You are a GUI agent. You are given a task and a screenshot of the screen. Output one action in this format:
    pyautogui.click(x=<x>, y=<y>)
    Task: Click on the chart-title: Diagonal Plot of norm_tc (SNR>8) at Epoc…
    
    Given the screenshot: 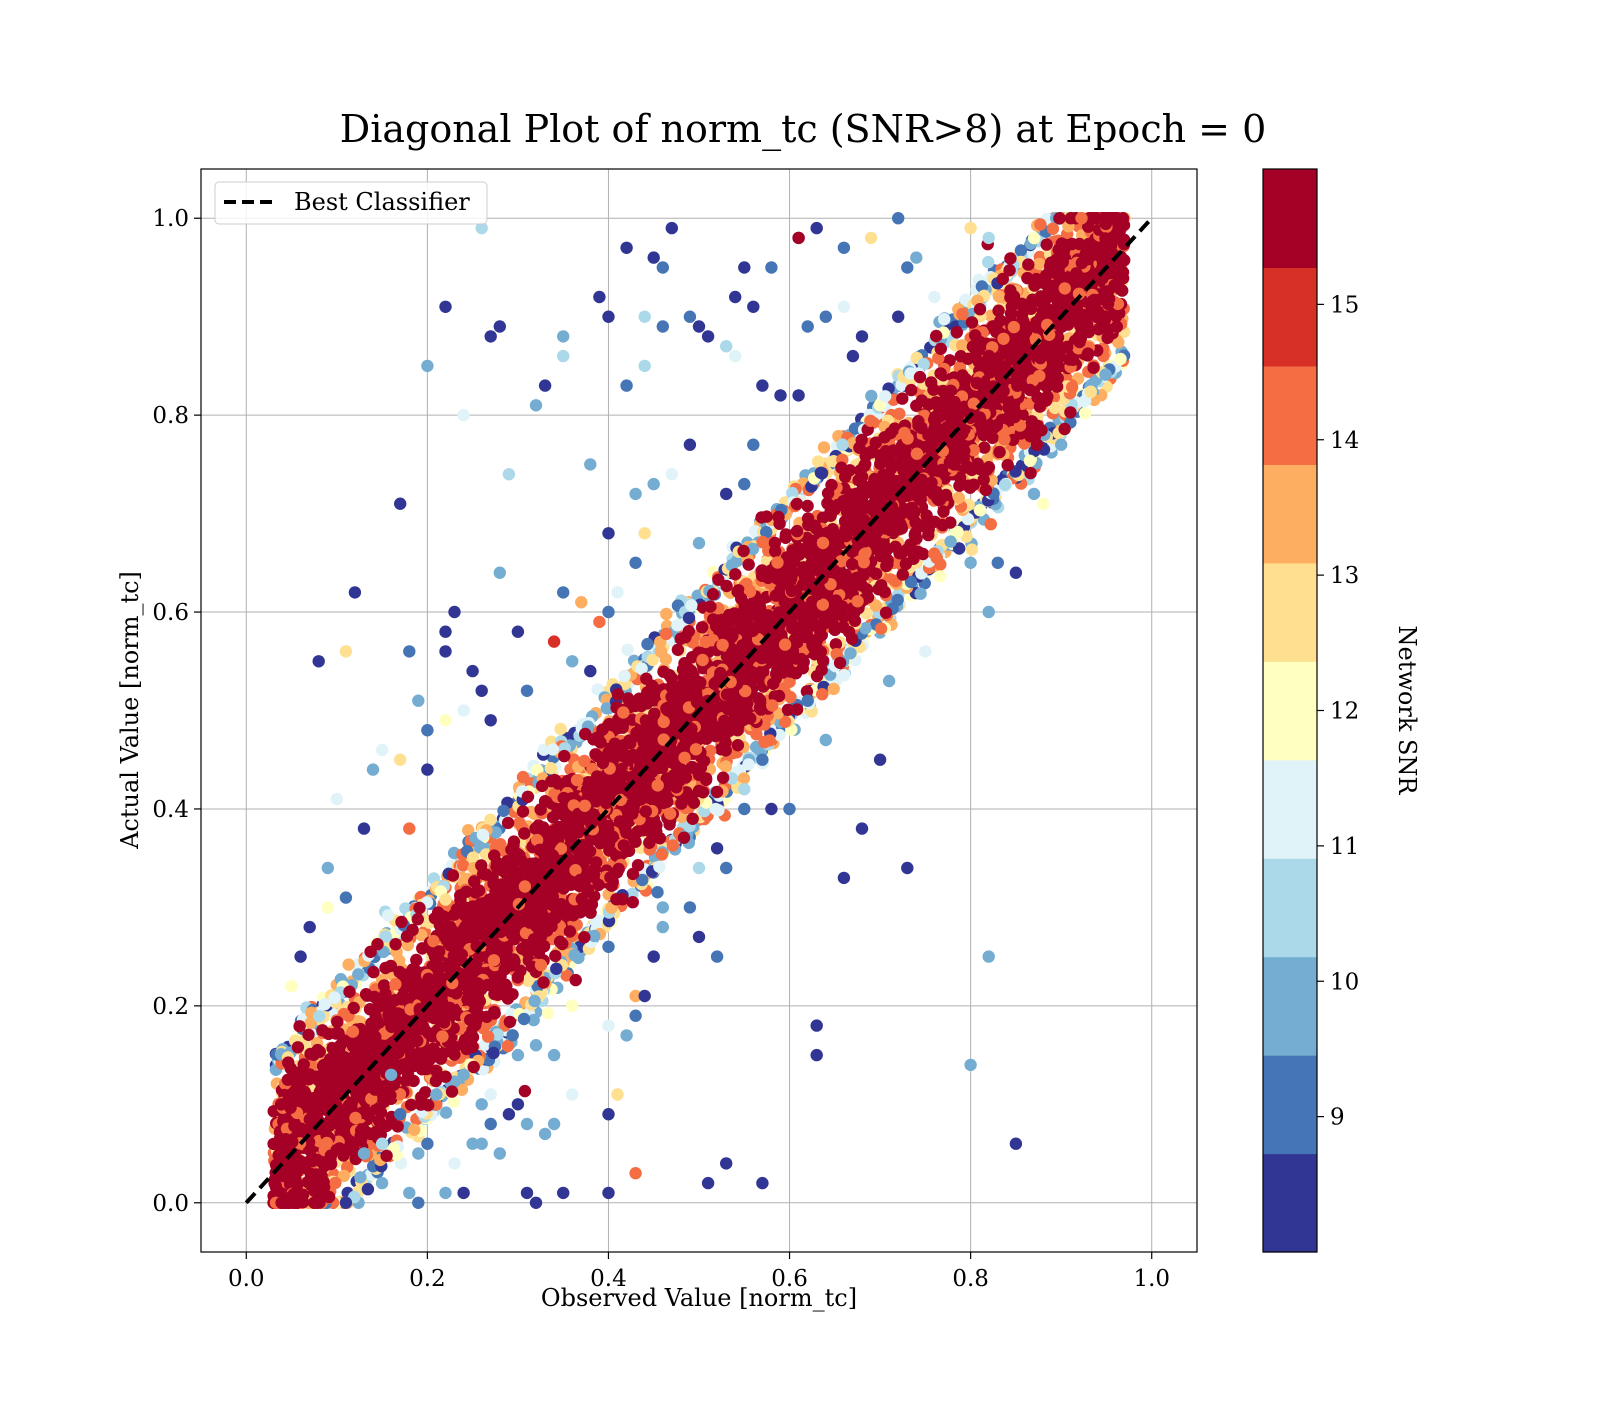 What is the action you would take?
    pyautogui.click(x=803, y=129)
    